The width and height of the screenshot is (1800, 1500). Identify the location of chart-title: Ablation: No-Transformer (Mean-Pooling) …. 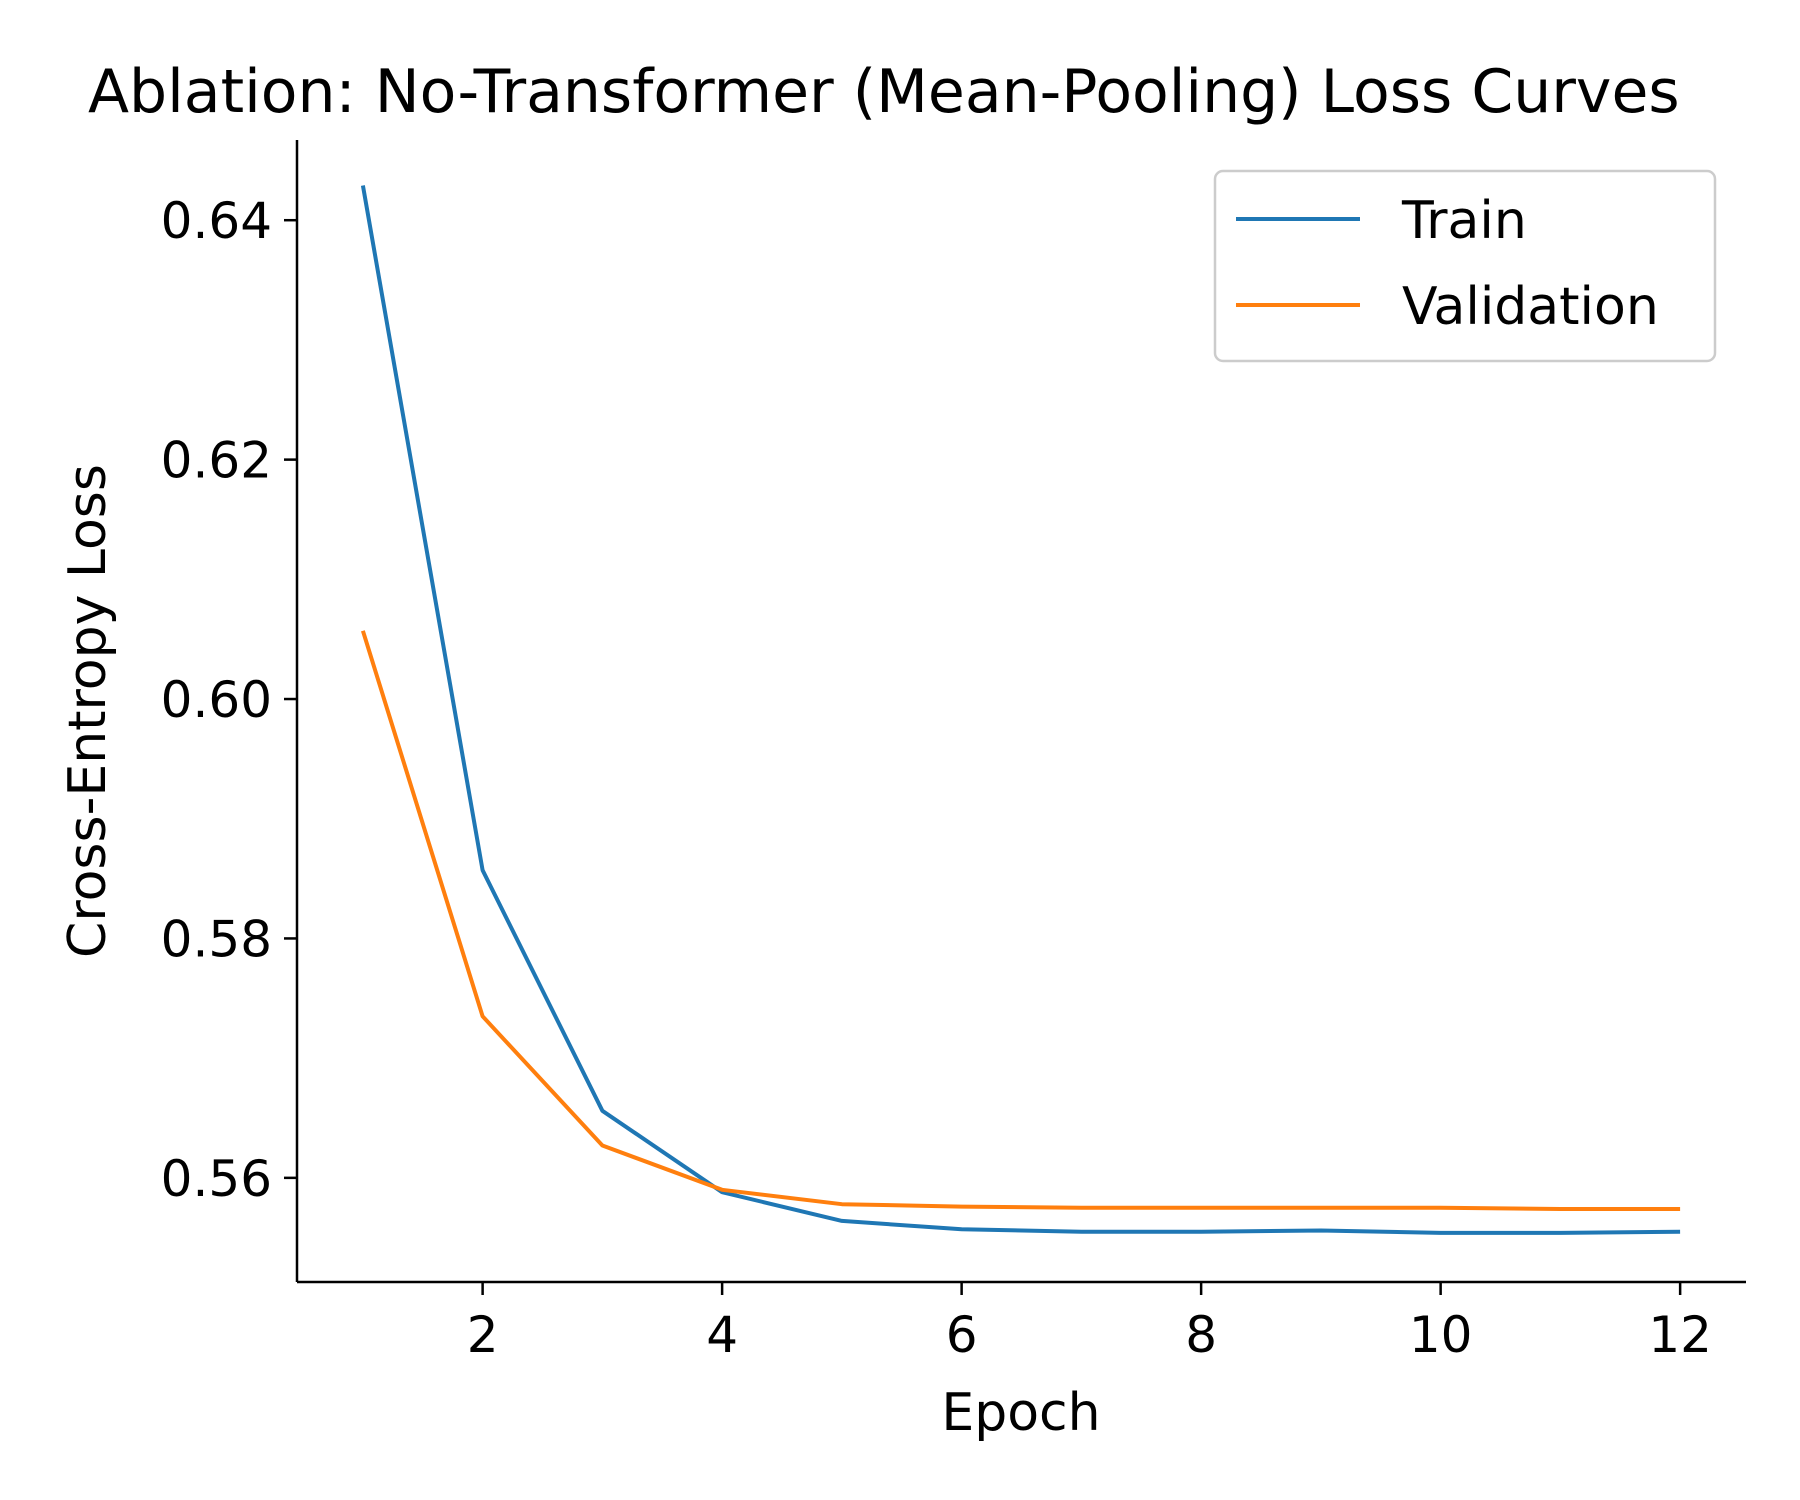
(884, 92).